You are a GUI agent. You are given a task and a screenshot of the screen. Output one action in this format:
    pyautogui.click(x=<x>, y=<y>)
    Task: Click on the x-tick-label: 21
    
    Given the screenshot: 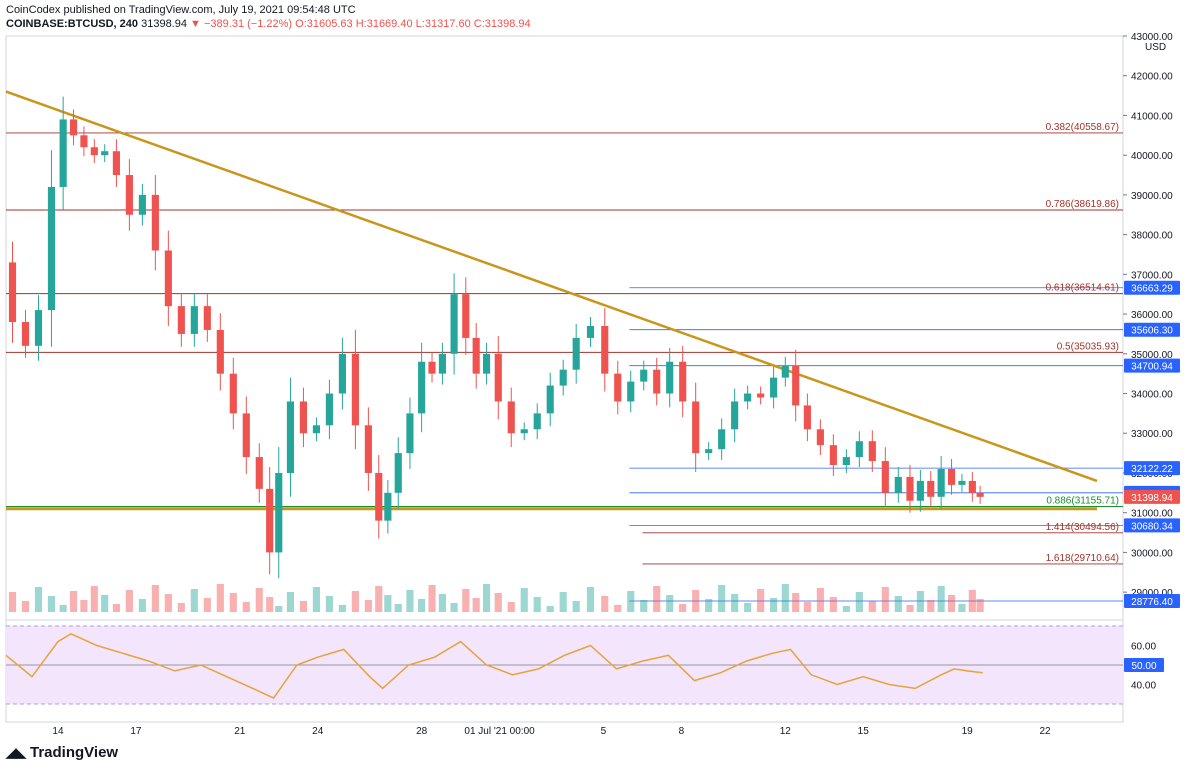 What is the action you would take?
    pyautogui.click(x=240, y=731)
    